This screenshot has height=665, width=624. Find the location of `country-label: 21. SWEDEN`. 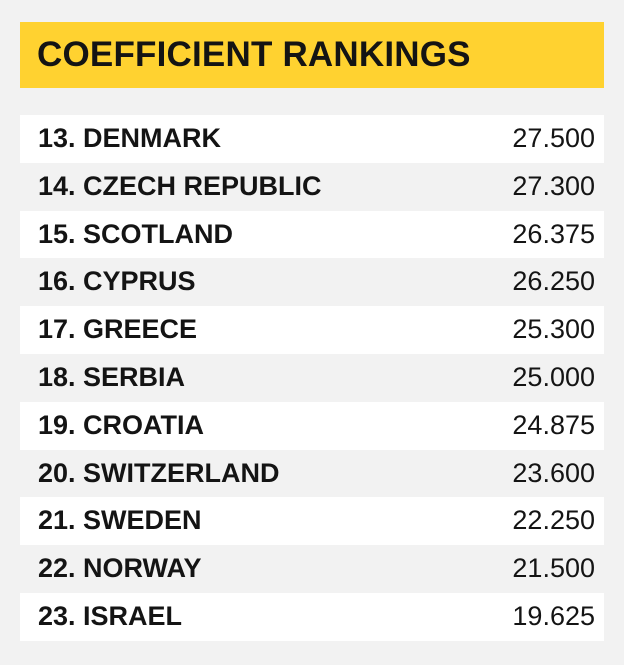

country-label: 21. SWEDEN is located at coordinates (120, 520).